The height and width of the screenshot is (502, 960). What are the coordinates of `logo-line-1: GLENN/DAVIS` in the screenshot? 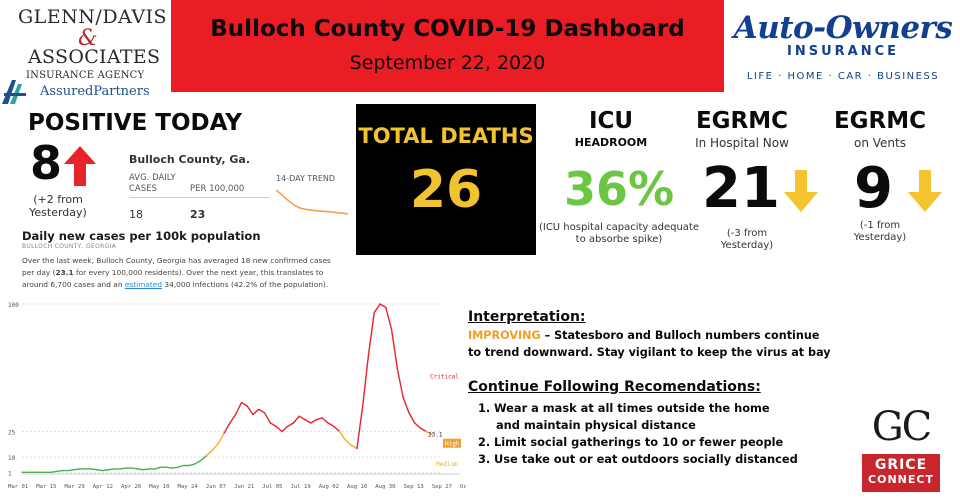 It's located at (93, 17).